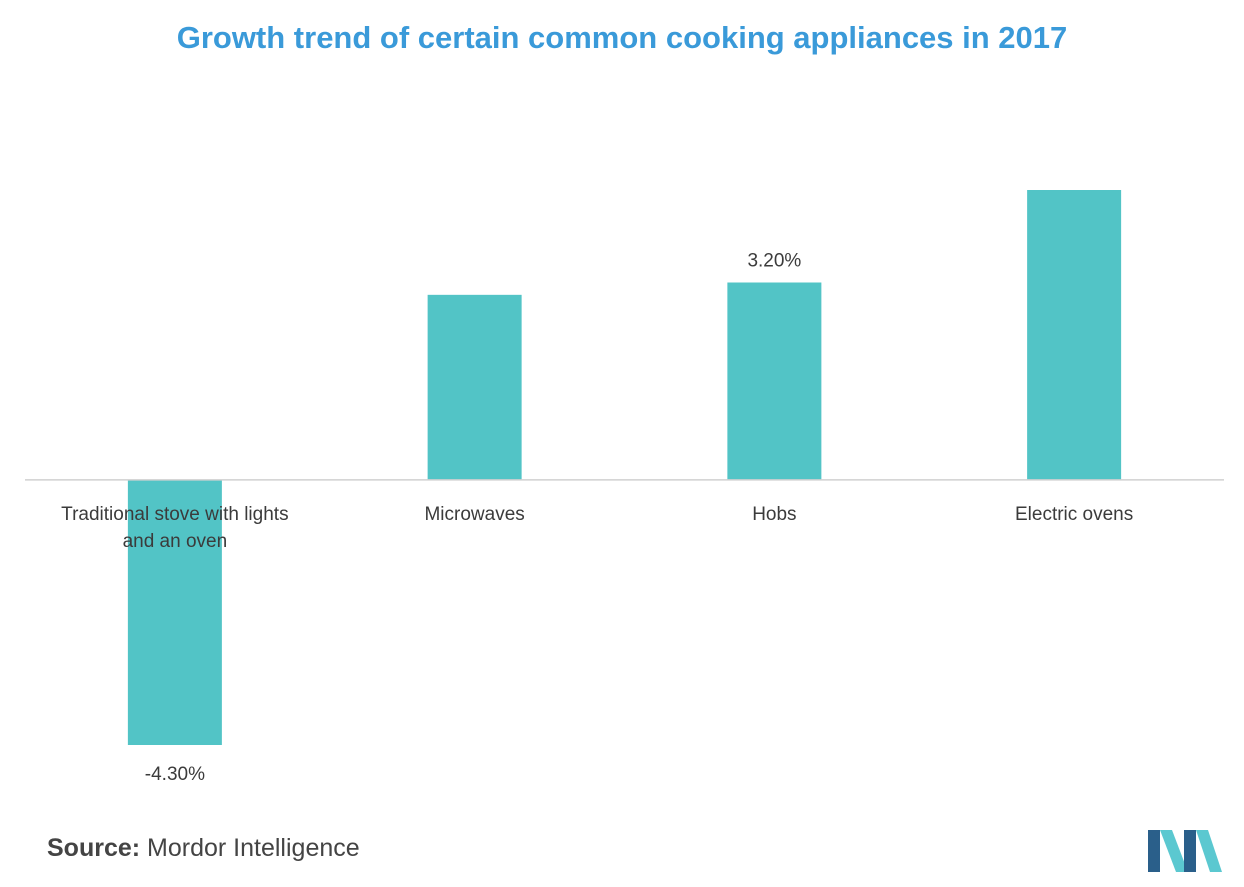 The image size is (1244, 887). I want to click on logo-mid-stripe, so click(1190, 851).